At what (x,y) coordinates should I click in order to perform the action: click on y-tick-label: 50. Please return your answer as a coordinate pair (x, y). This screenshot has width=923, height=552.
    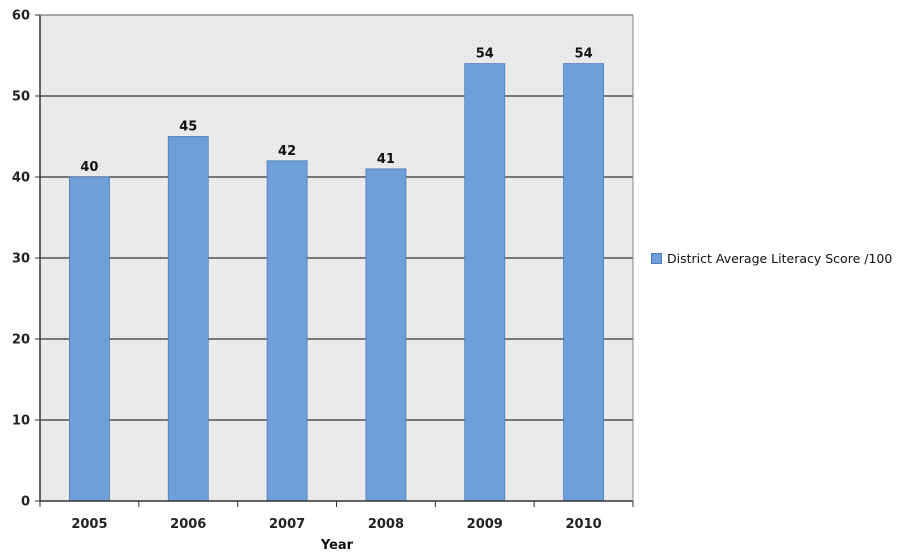
    Looking at the image, I should click on (21, 97).